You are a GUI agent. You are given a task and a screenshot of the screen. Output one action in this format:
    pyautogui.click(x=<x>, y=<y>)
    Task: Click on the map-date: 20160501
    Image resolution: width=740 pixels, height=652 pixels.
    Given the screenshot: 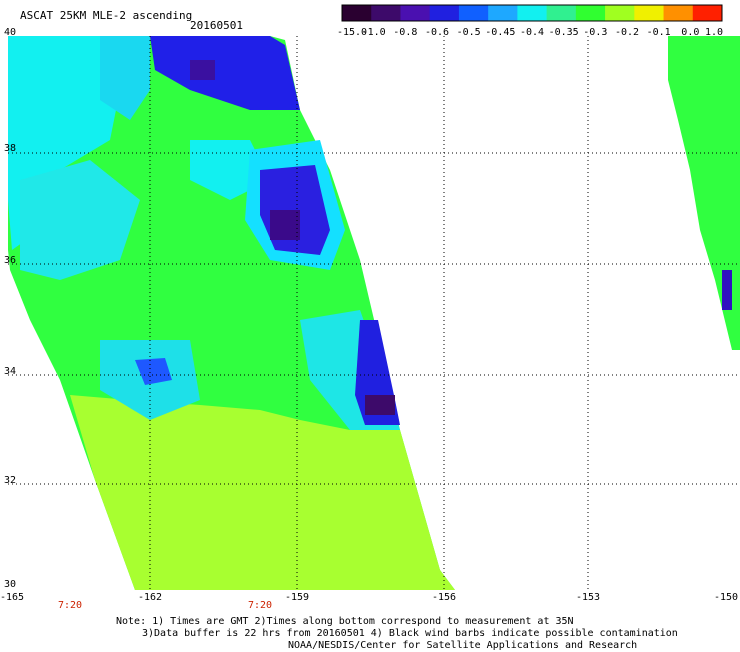 What is the action you would take?
    pyautogui.click(x=216, y=25)
    